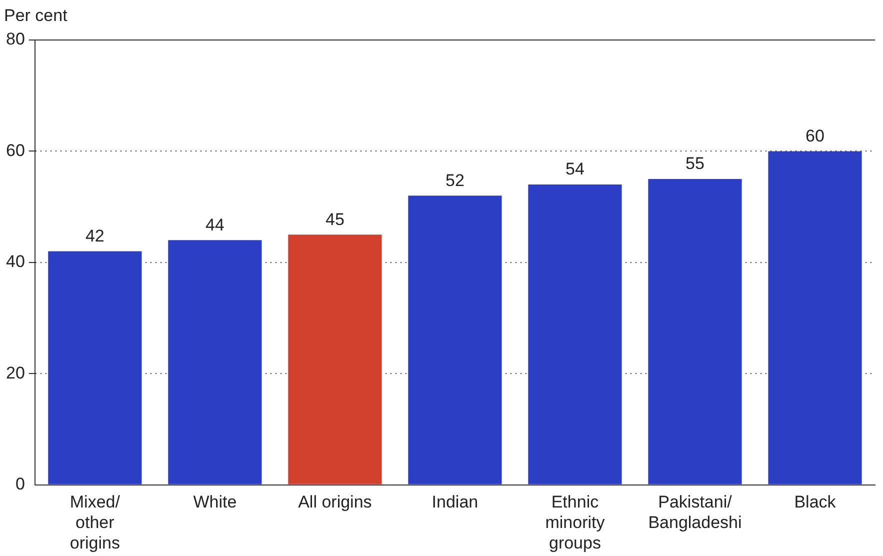  What do you see at coordinates (94, 236) in the screenshot?
I see `data-label: 42` at bounding box center [94, 236].